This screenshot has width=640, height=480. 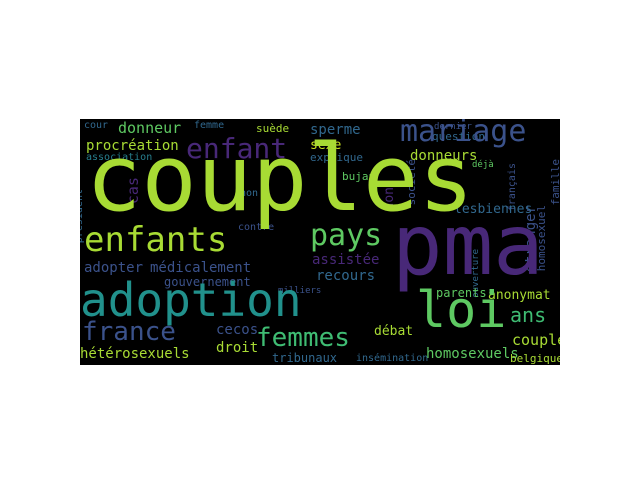 What do you see at coordinates (536, 340) in the screenshot?
I see `word-couple: couple` at bounding box center [536, 340].